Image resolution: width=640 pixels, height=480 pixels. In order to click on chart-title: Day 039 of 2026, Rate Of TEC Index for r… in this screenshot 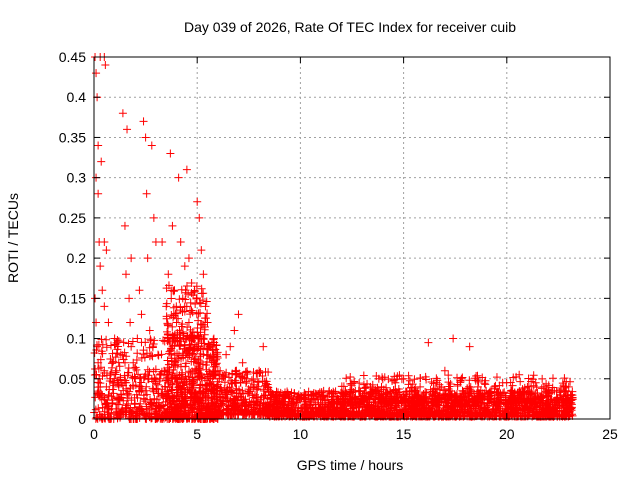, I will do `click(350, 27)`.